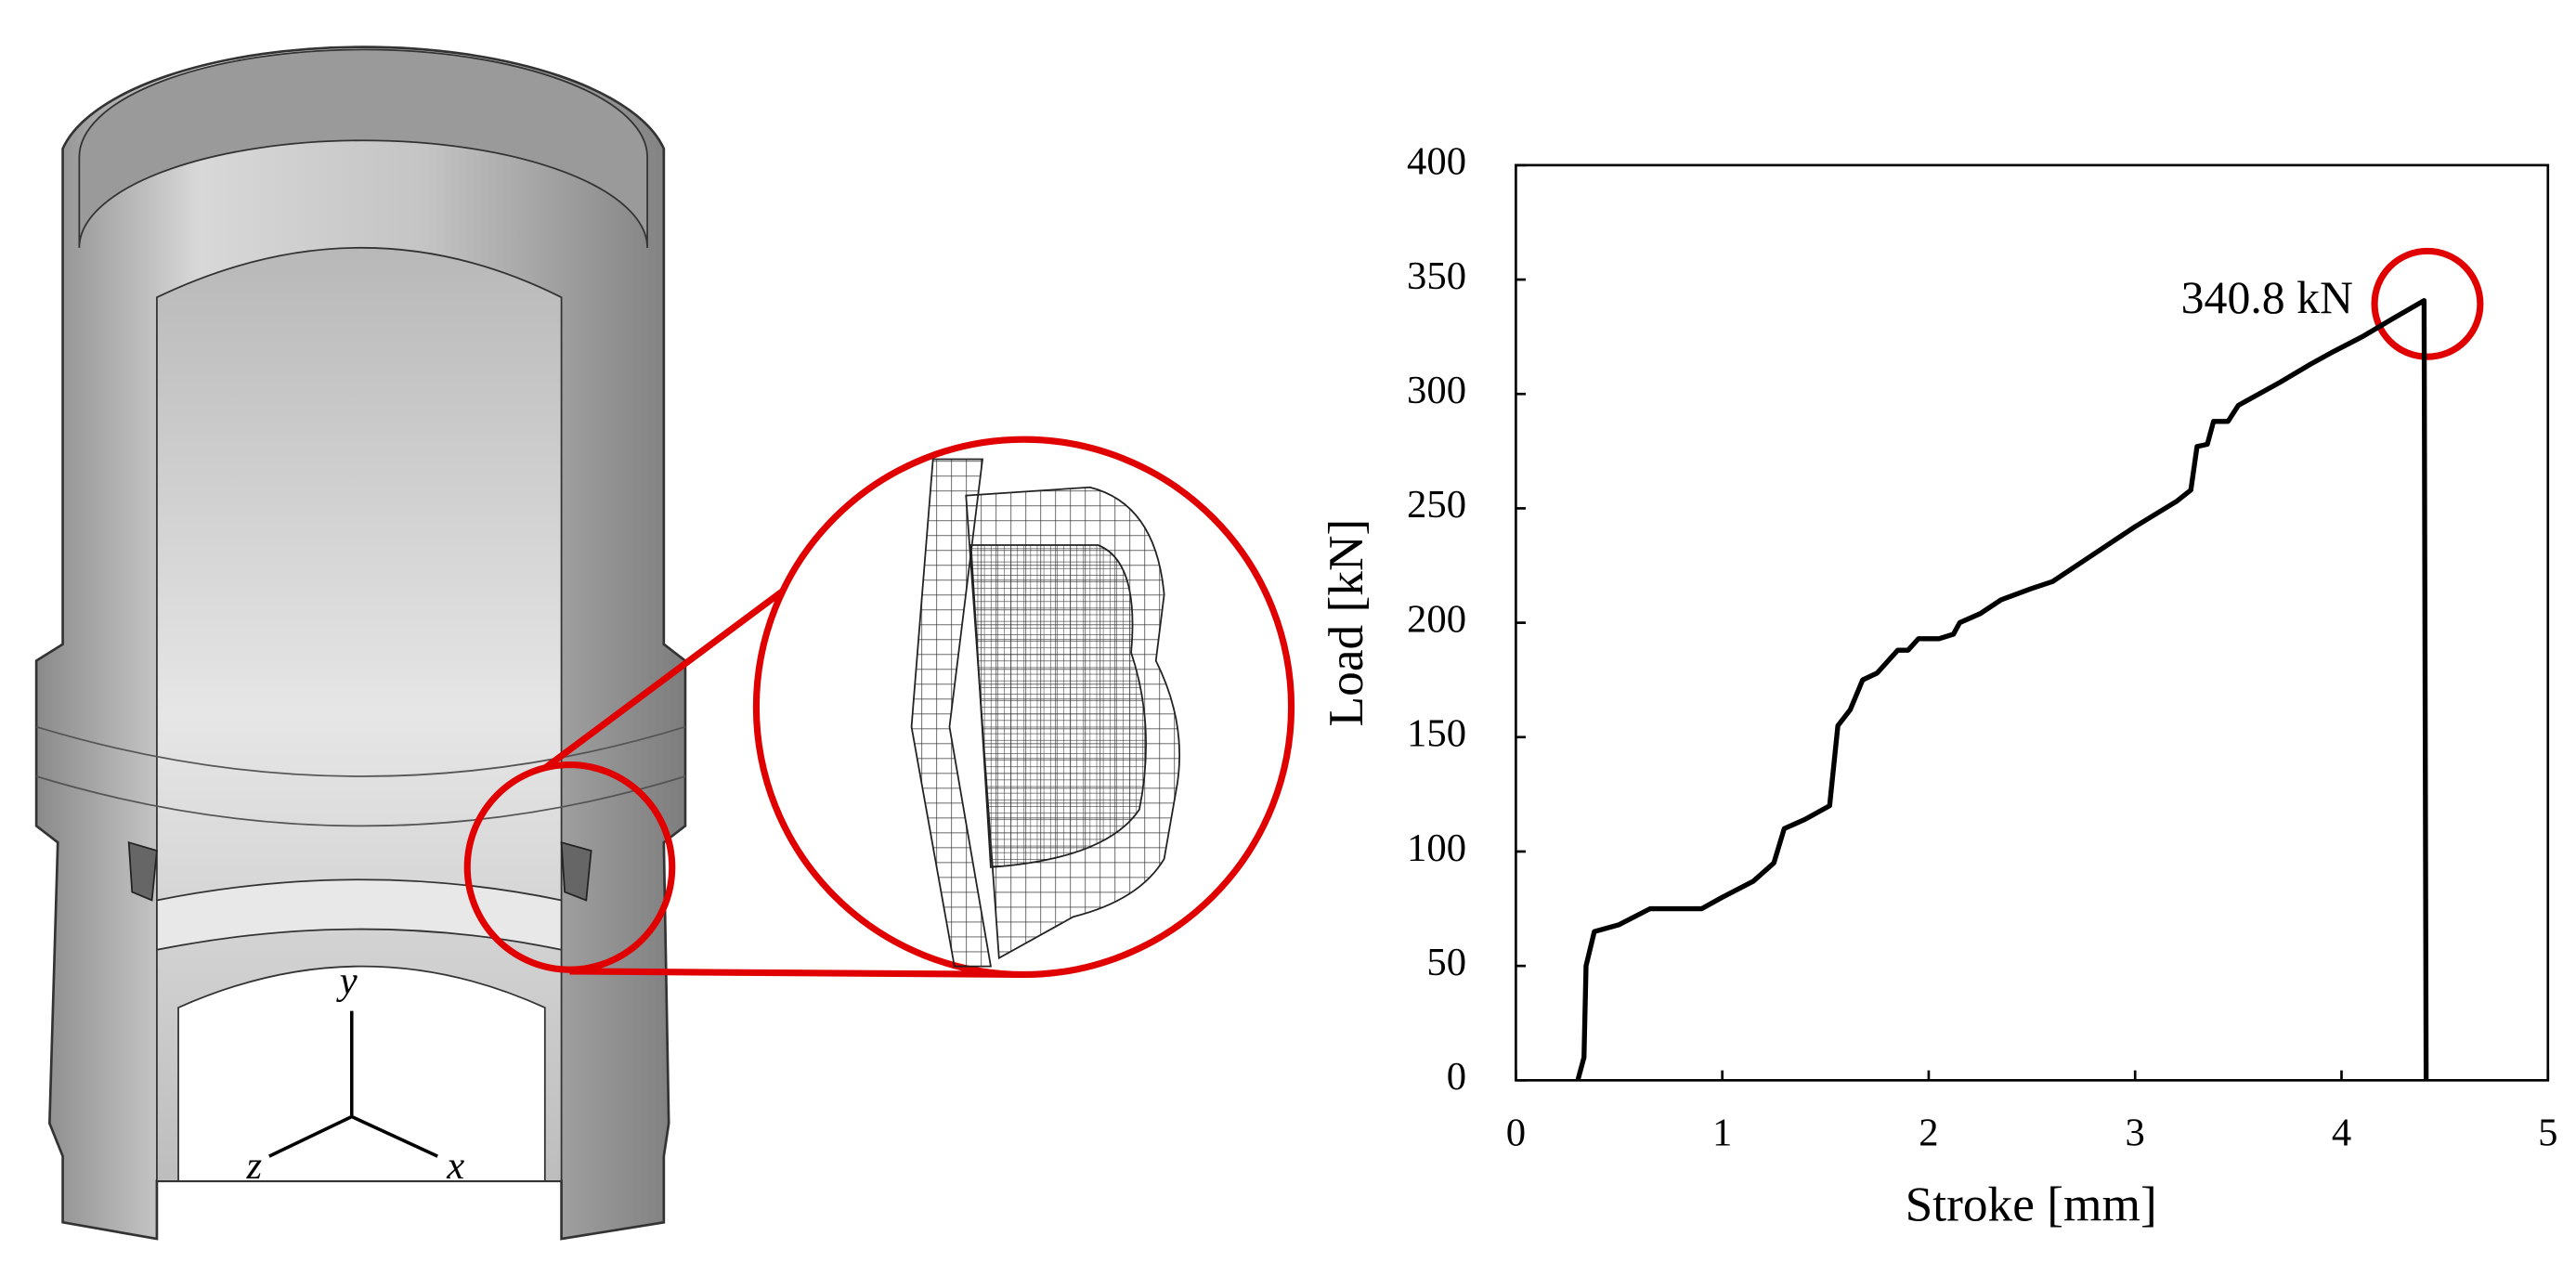  What do you see at coordinates (1437, 619) in the screenshot?
I see `y-tick-label: 200` at bounding box center [1437, 619].